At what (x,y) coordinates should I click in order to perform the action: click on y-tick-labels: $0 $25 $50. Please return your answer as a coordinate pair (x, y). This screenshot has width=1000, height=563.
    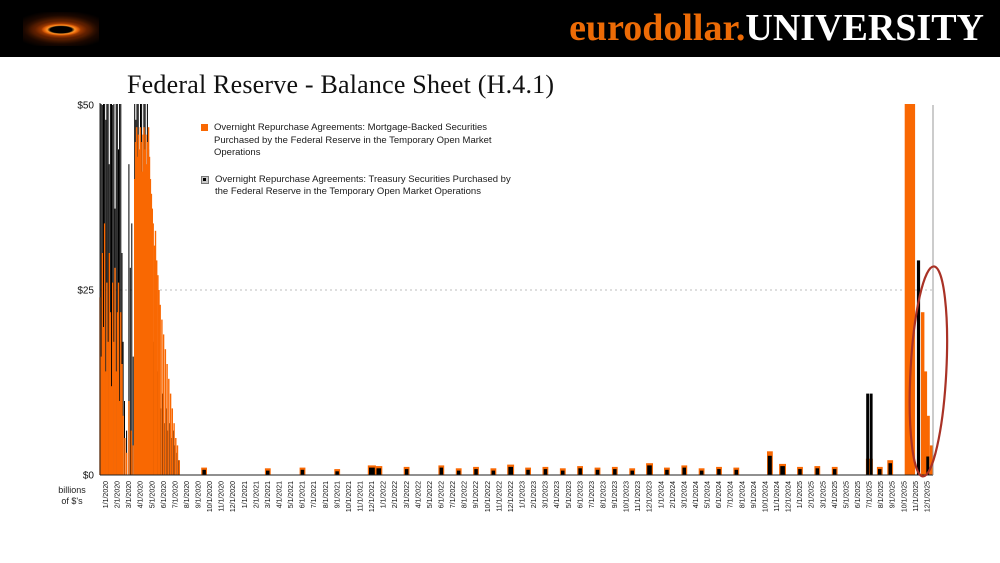
    Looking at the image, I should click on (85, 291).